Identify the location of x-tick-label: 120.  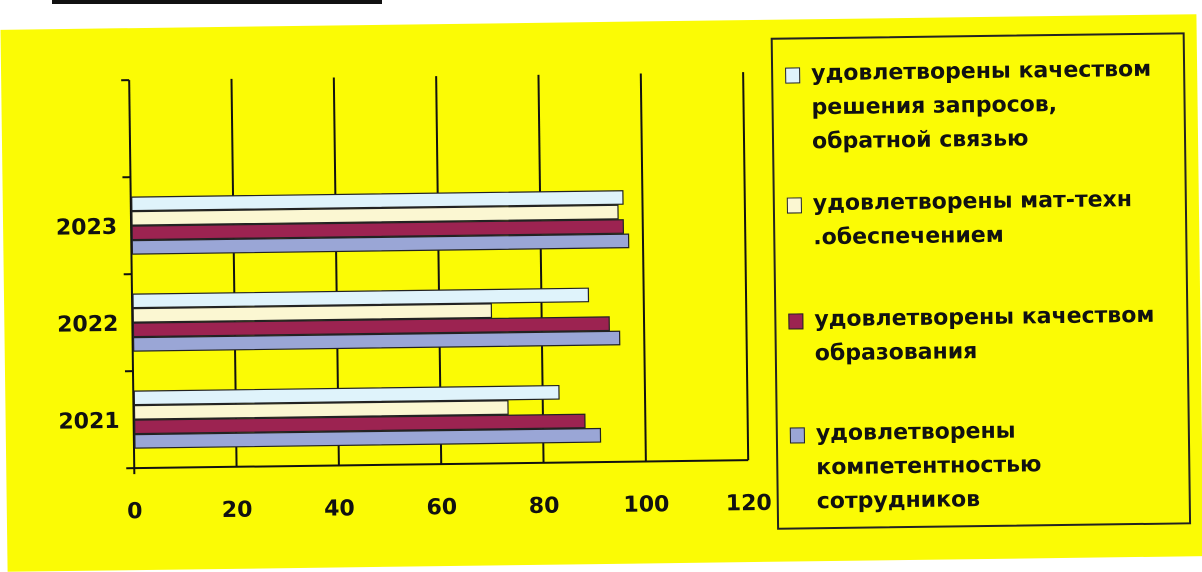
(749, 504).